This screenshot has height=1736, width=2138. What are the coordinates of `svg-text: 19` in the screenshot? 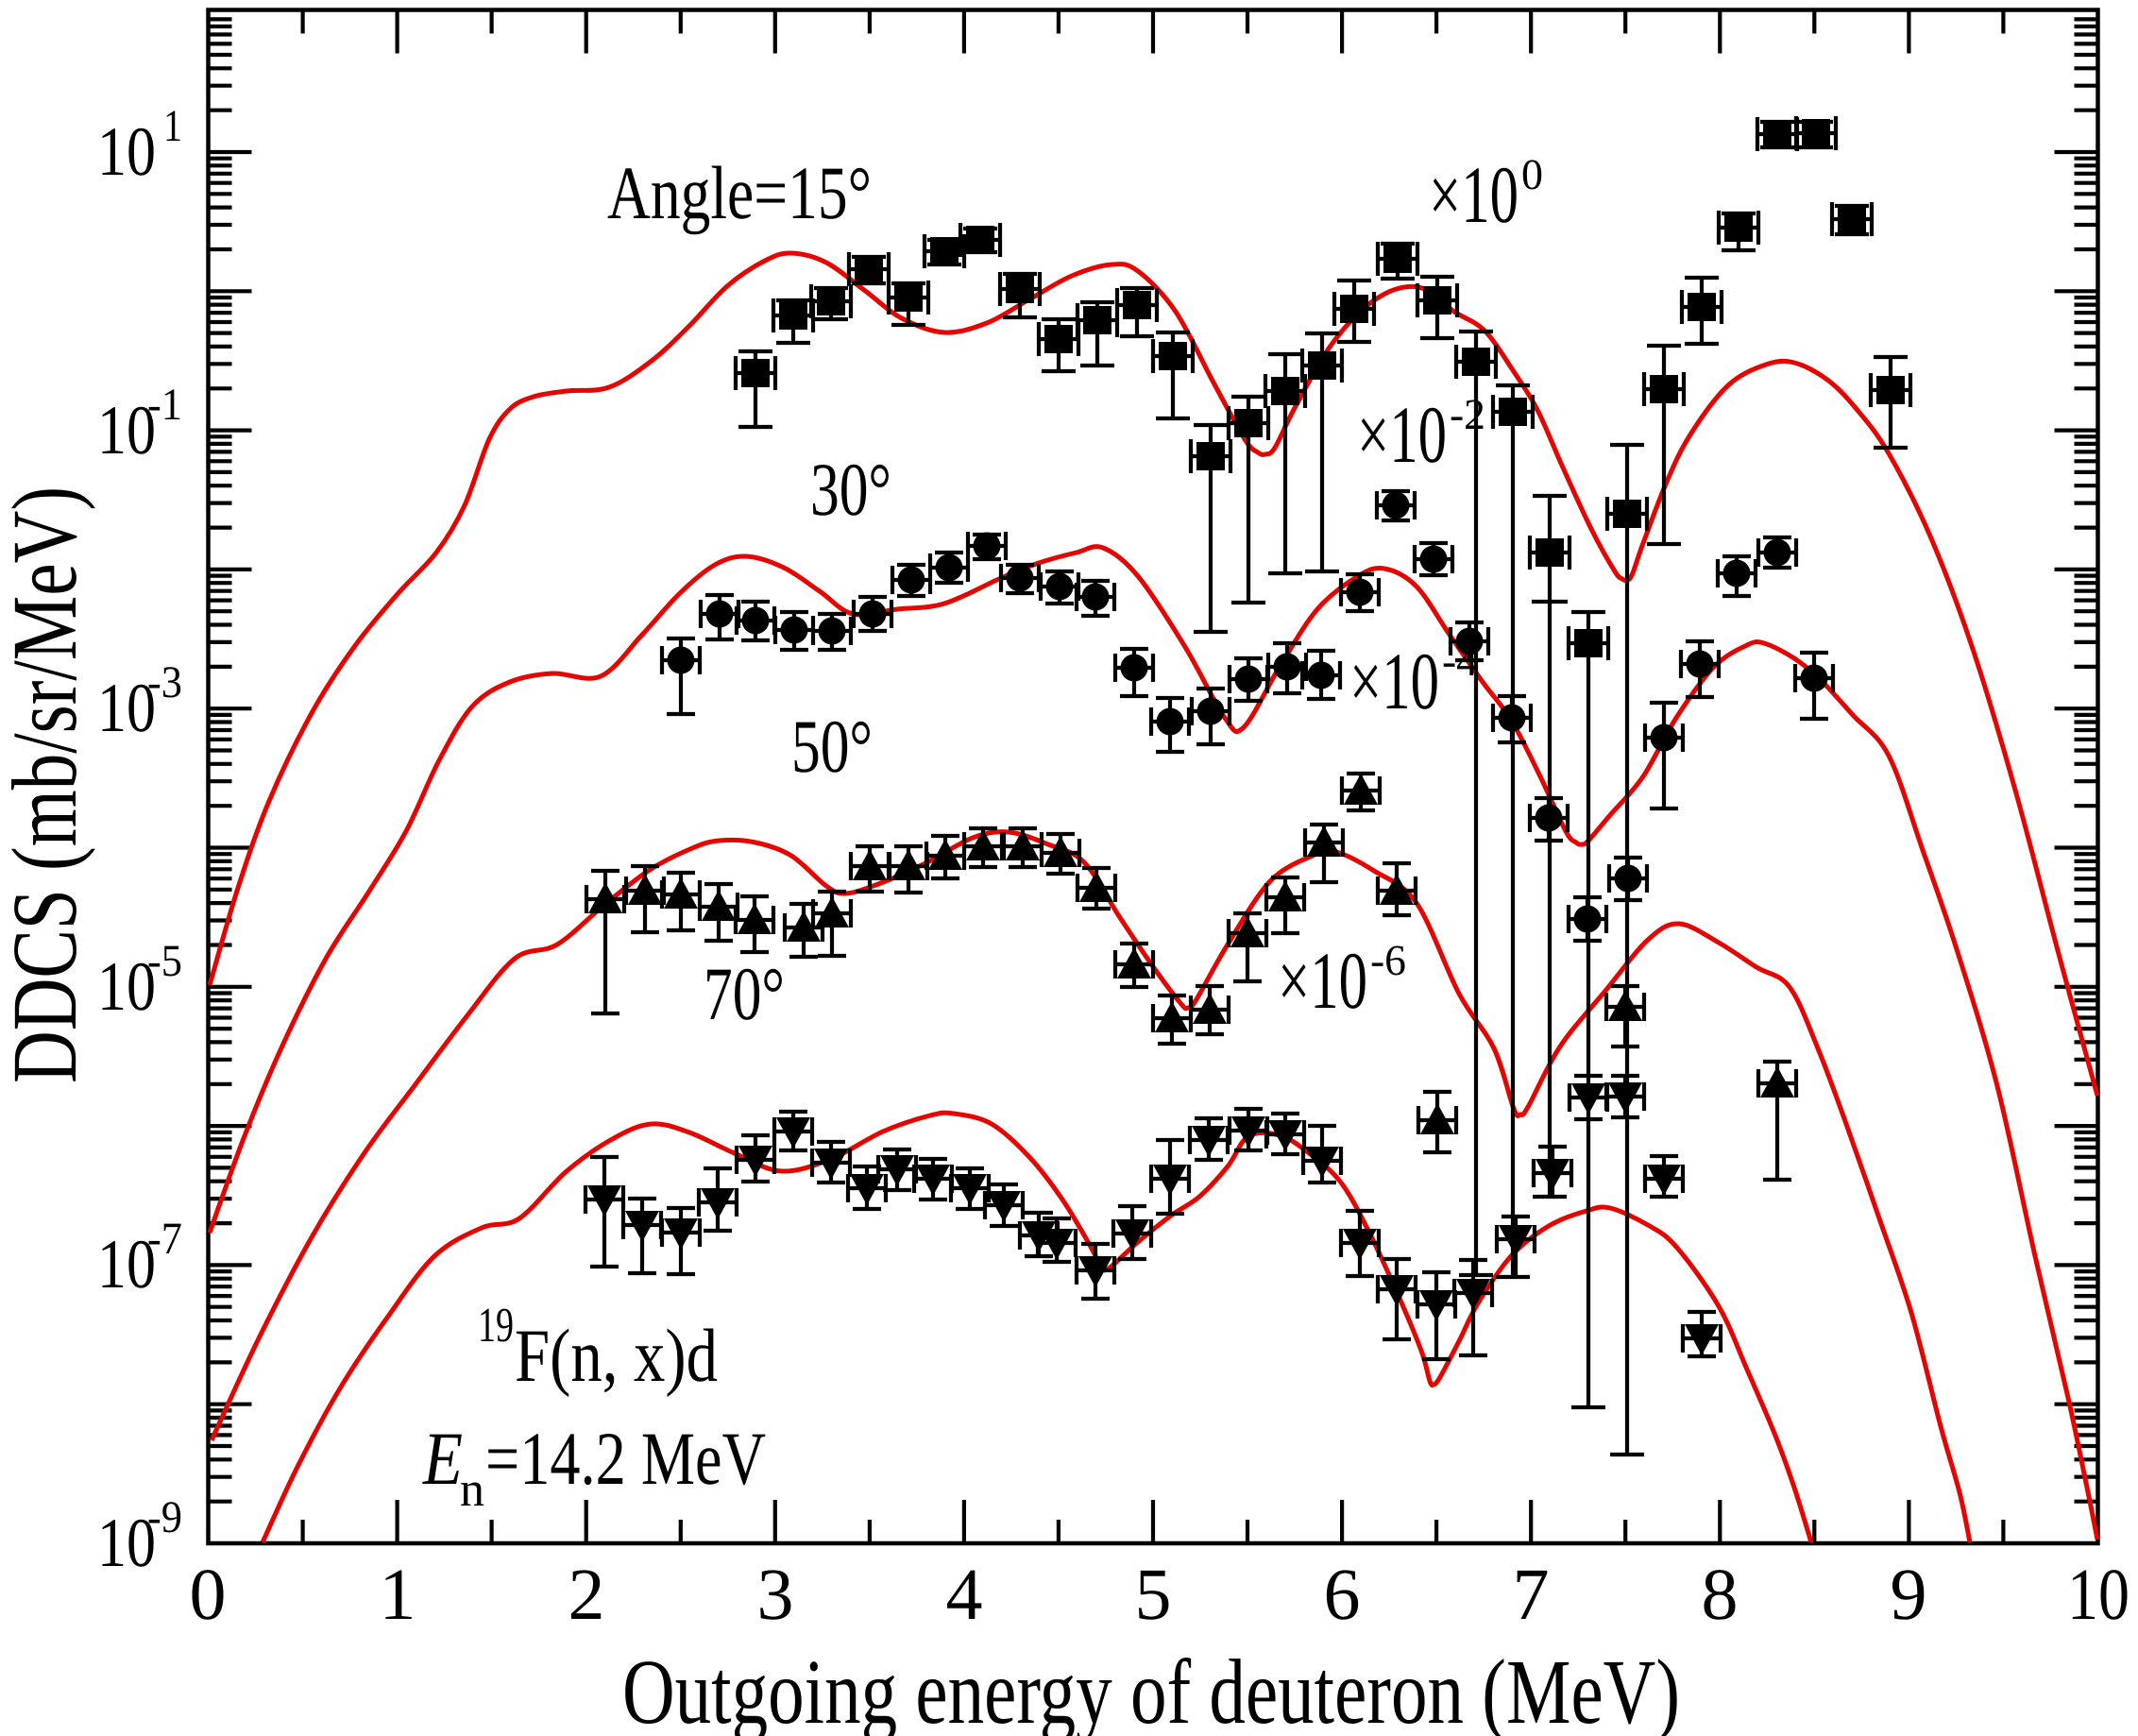 It's located at (496, 1326).